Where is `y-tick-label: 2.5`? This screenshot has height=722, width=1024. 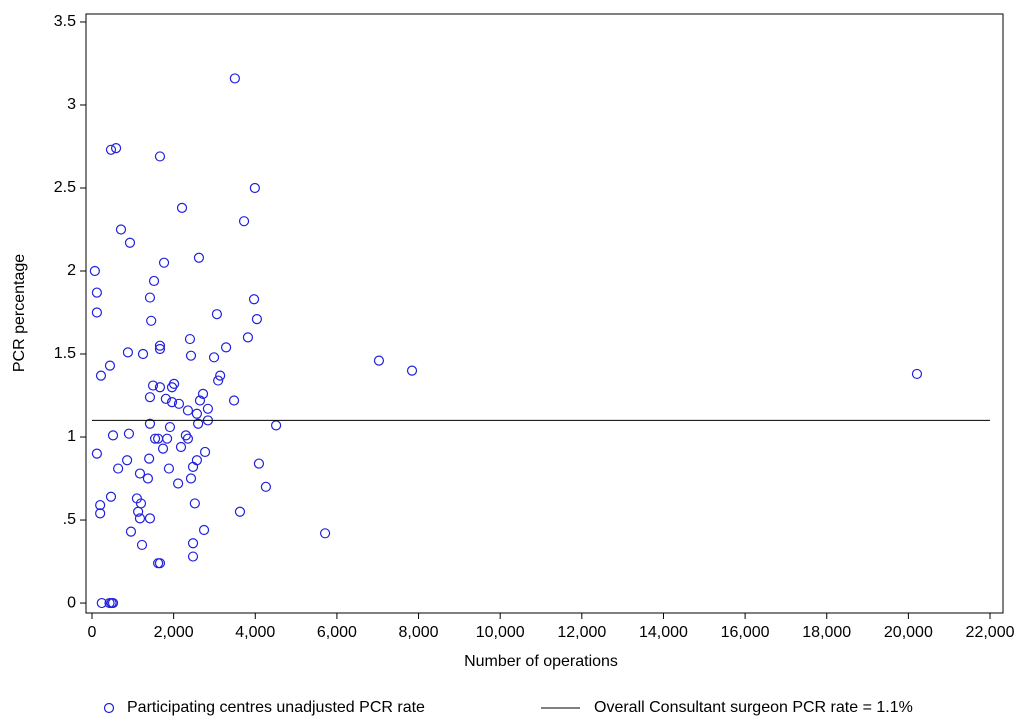 y-tick-label: 2.5 is located at coordinates (65, 187).